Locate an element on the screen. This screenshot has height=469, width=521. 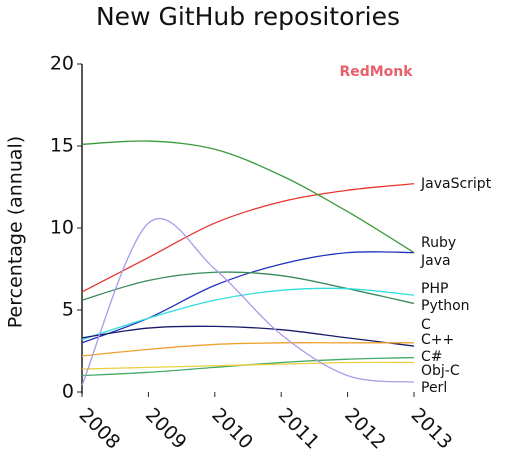
y-axis-label: Percentage (annual) is located at coordinates (16, 232).